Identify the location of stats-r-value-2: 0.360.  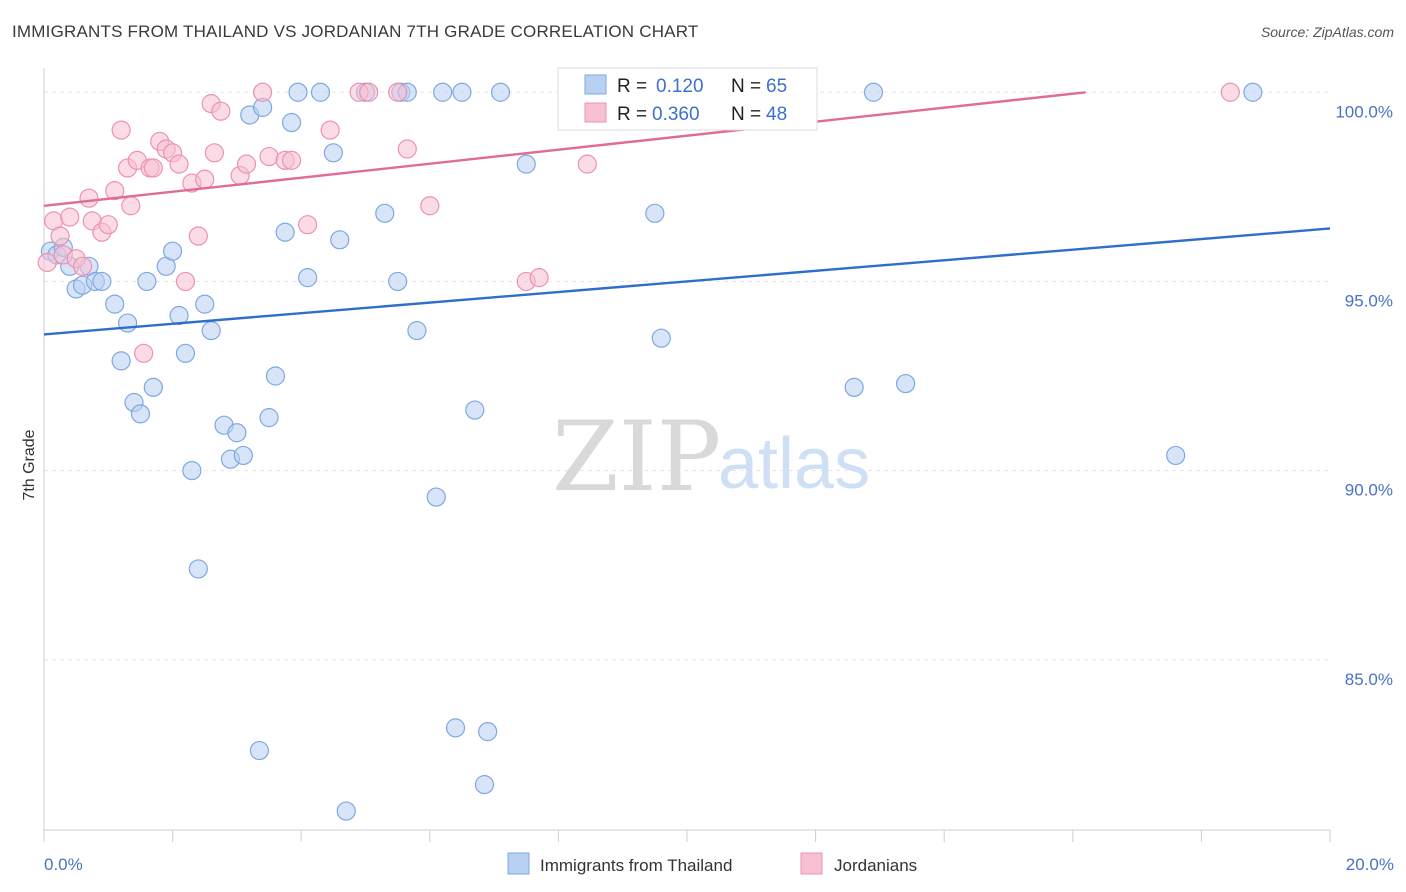
(676, 114).